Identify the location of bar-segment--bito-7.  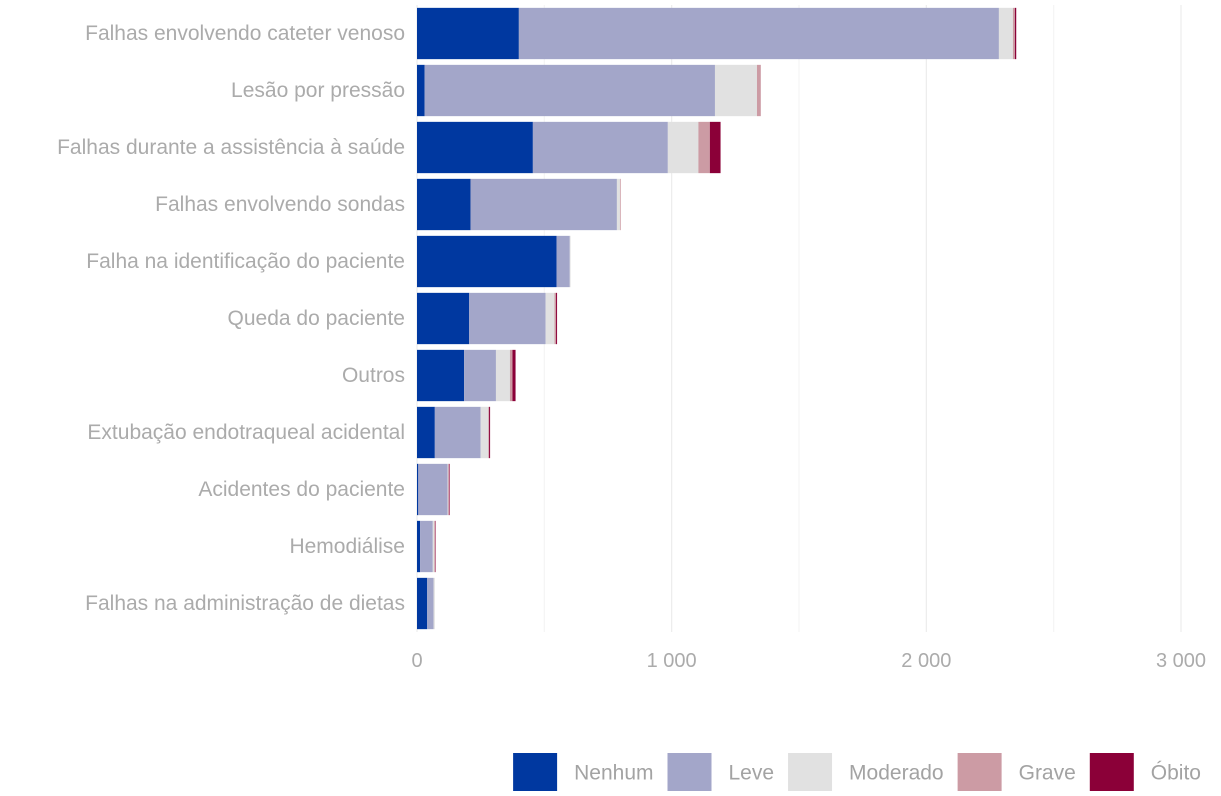
(490, 432).